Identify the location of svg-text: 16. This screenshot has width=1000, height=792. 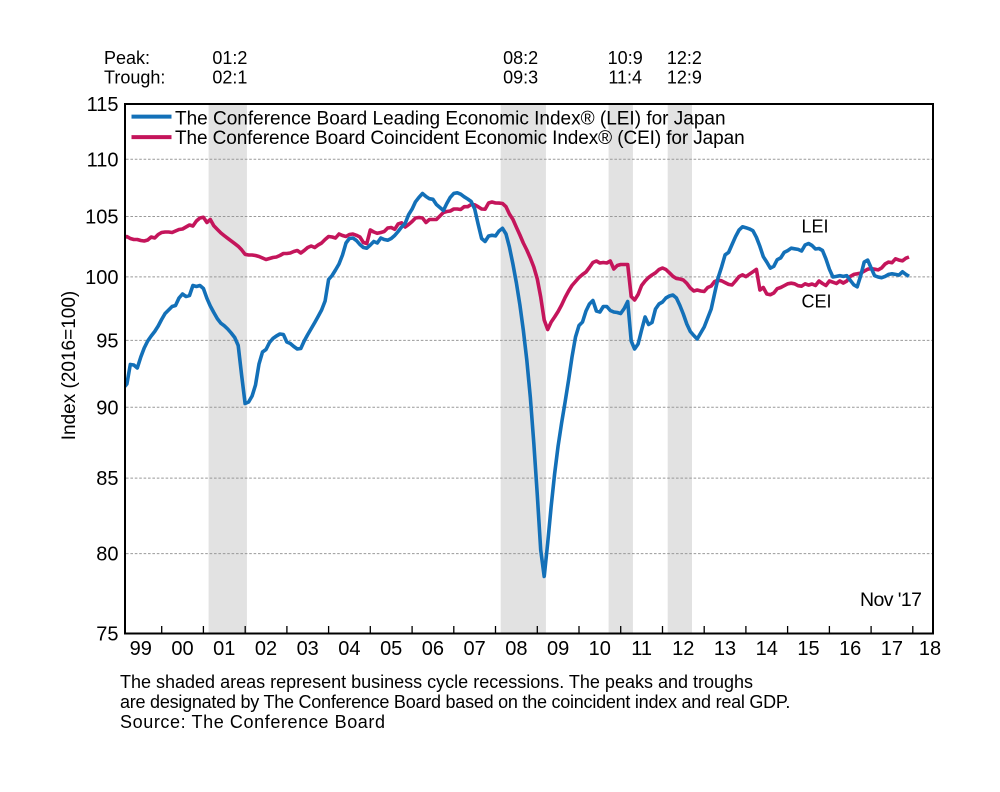
(850, 649).